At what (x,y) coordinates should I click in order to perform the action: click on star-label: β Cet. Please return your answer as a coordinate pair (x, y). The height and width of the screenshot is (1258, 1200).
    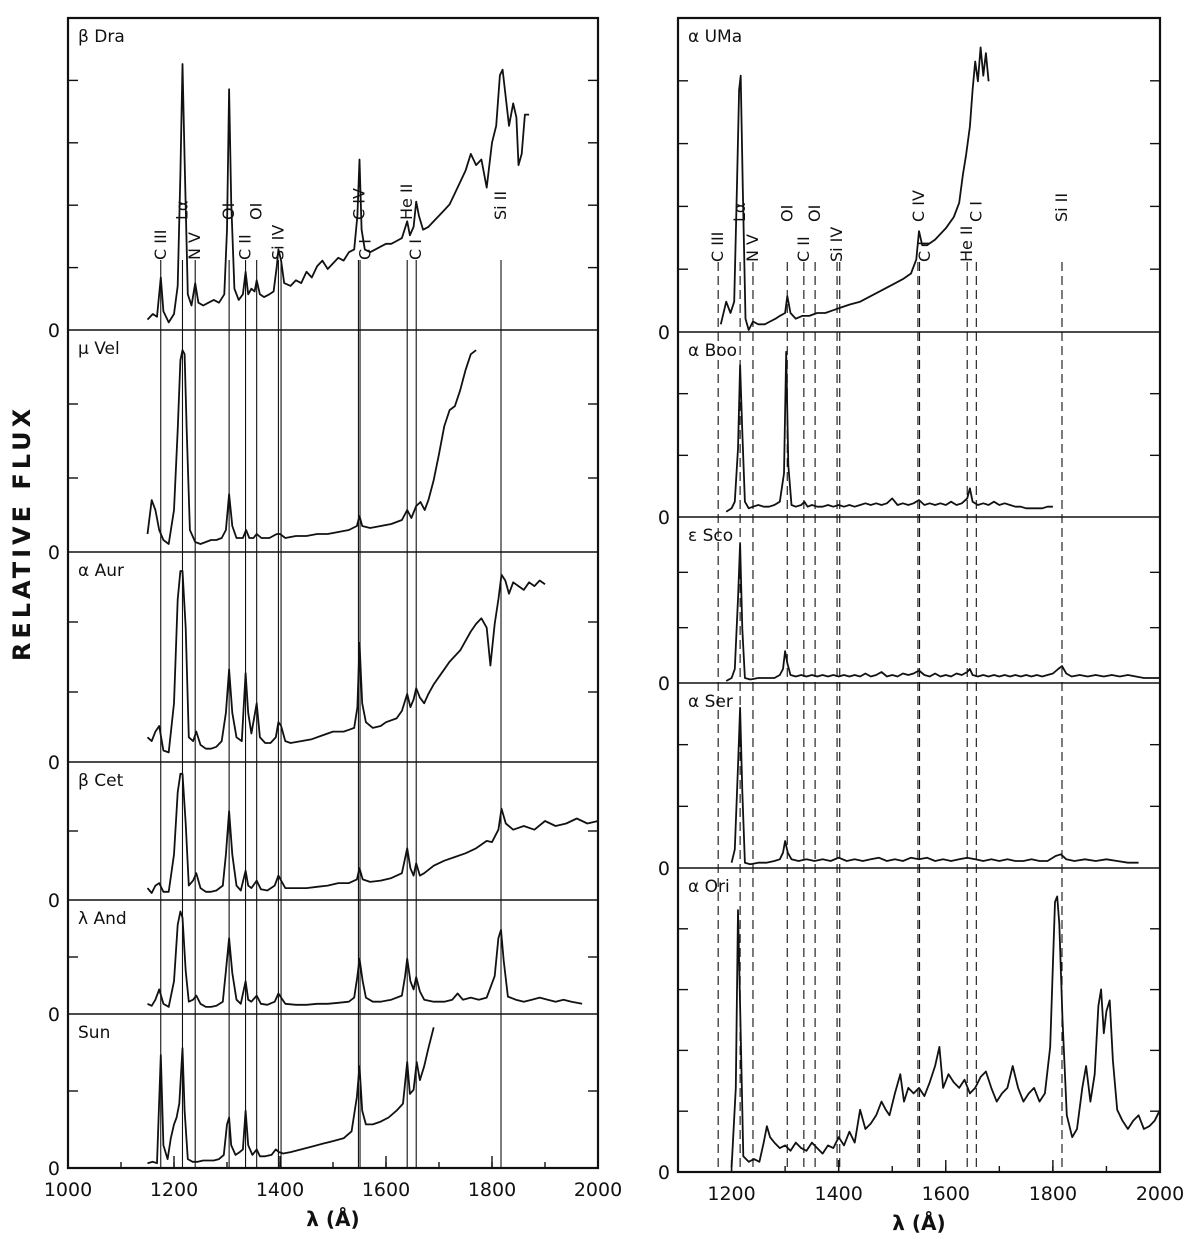
    Looking at the image, I should click on (101, 781).